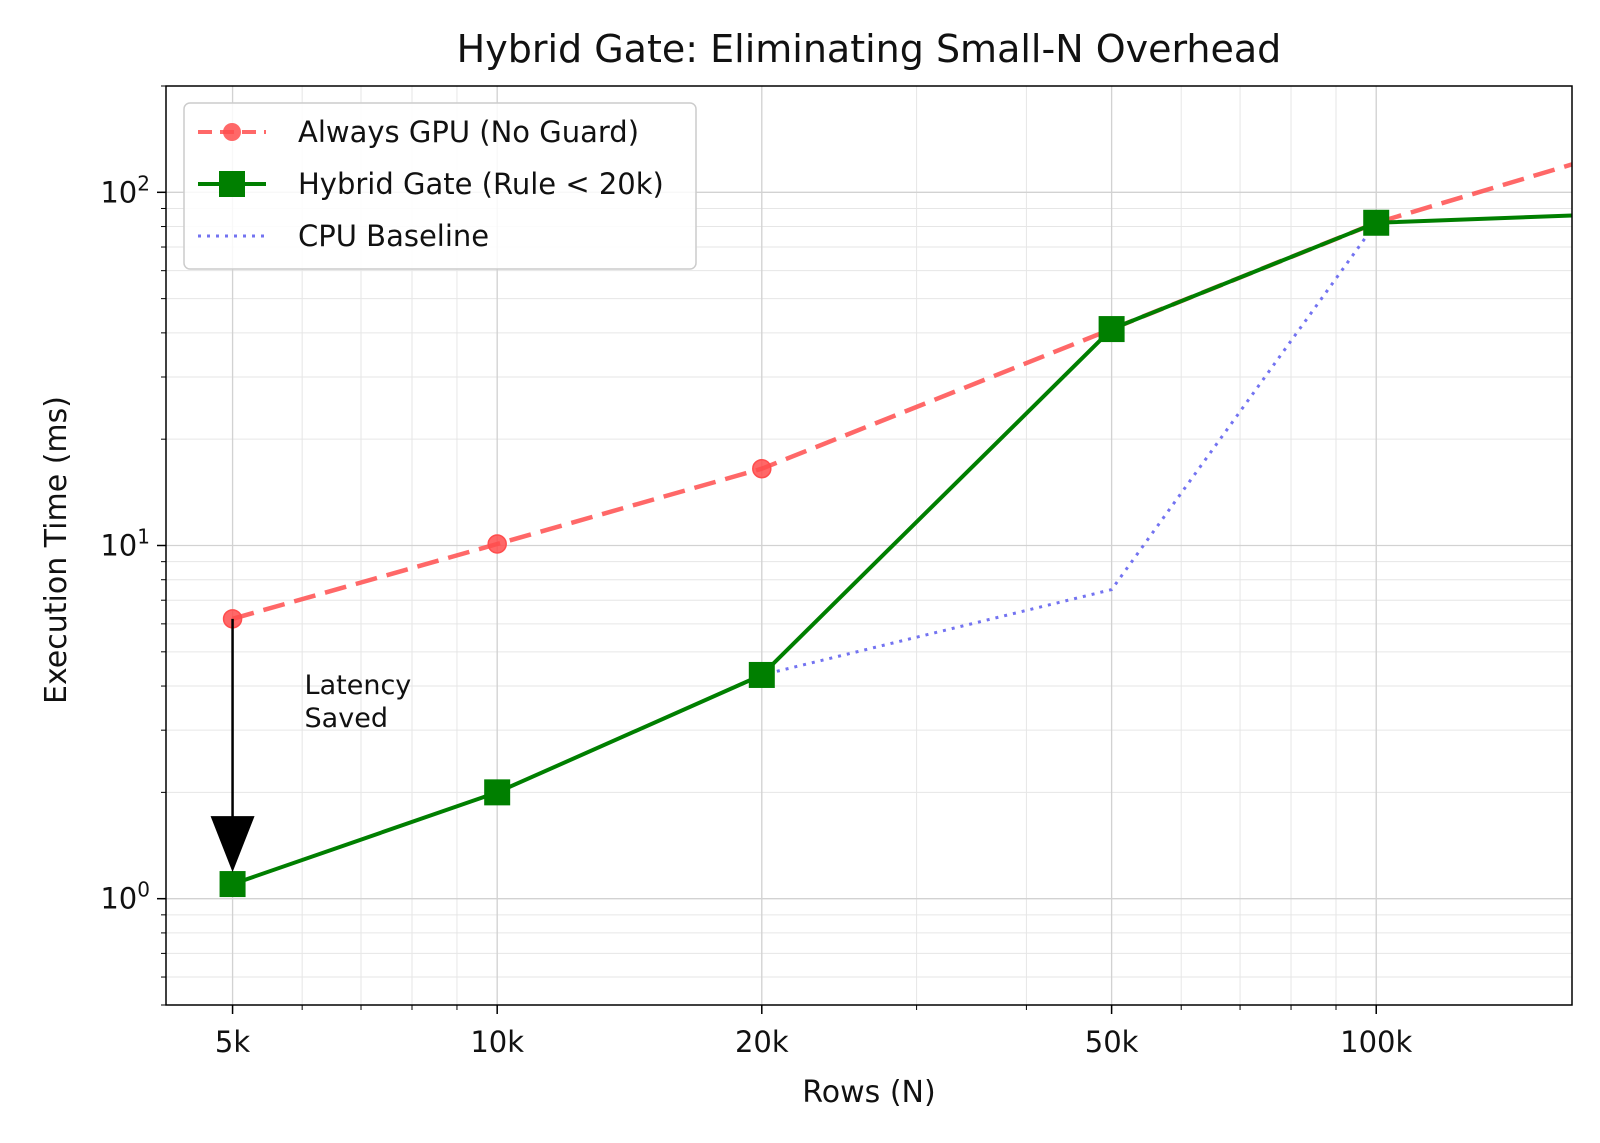  Describe the element at coordinates (232, 1042) in the screenshot. I see `x-tick-label: 5k` at that location.